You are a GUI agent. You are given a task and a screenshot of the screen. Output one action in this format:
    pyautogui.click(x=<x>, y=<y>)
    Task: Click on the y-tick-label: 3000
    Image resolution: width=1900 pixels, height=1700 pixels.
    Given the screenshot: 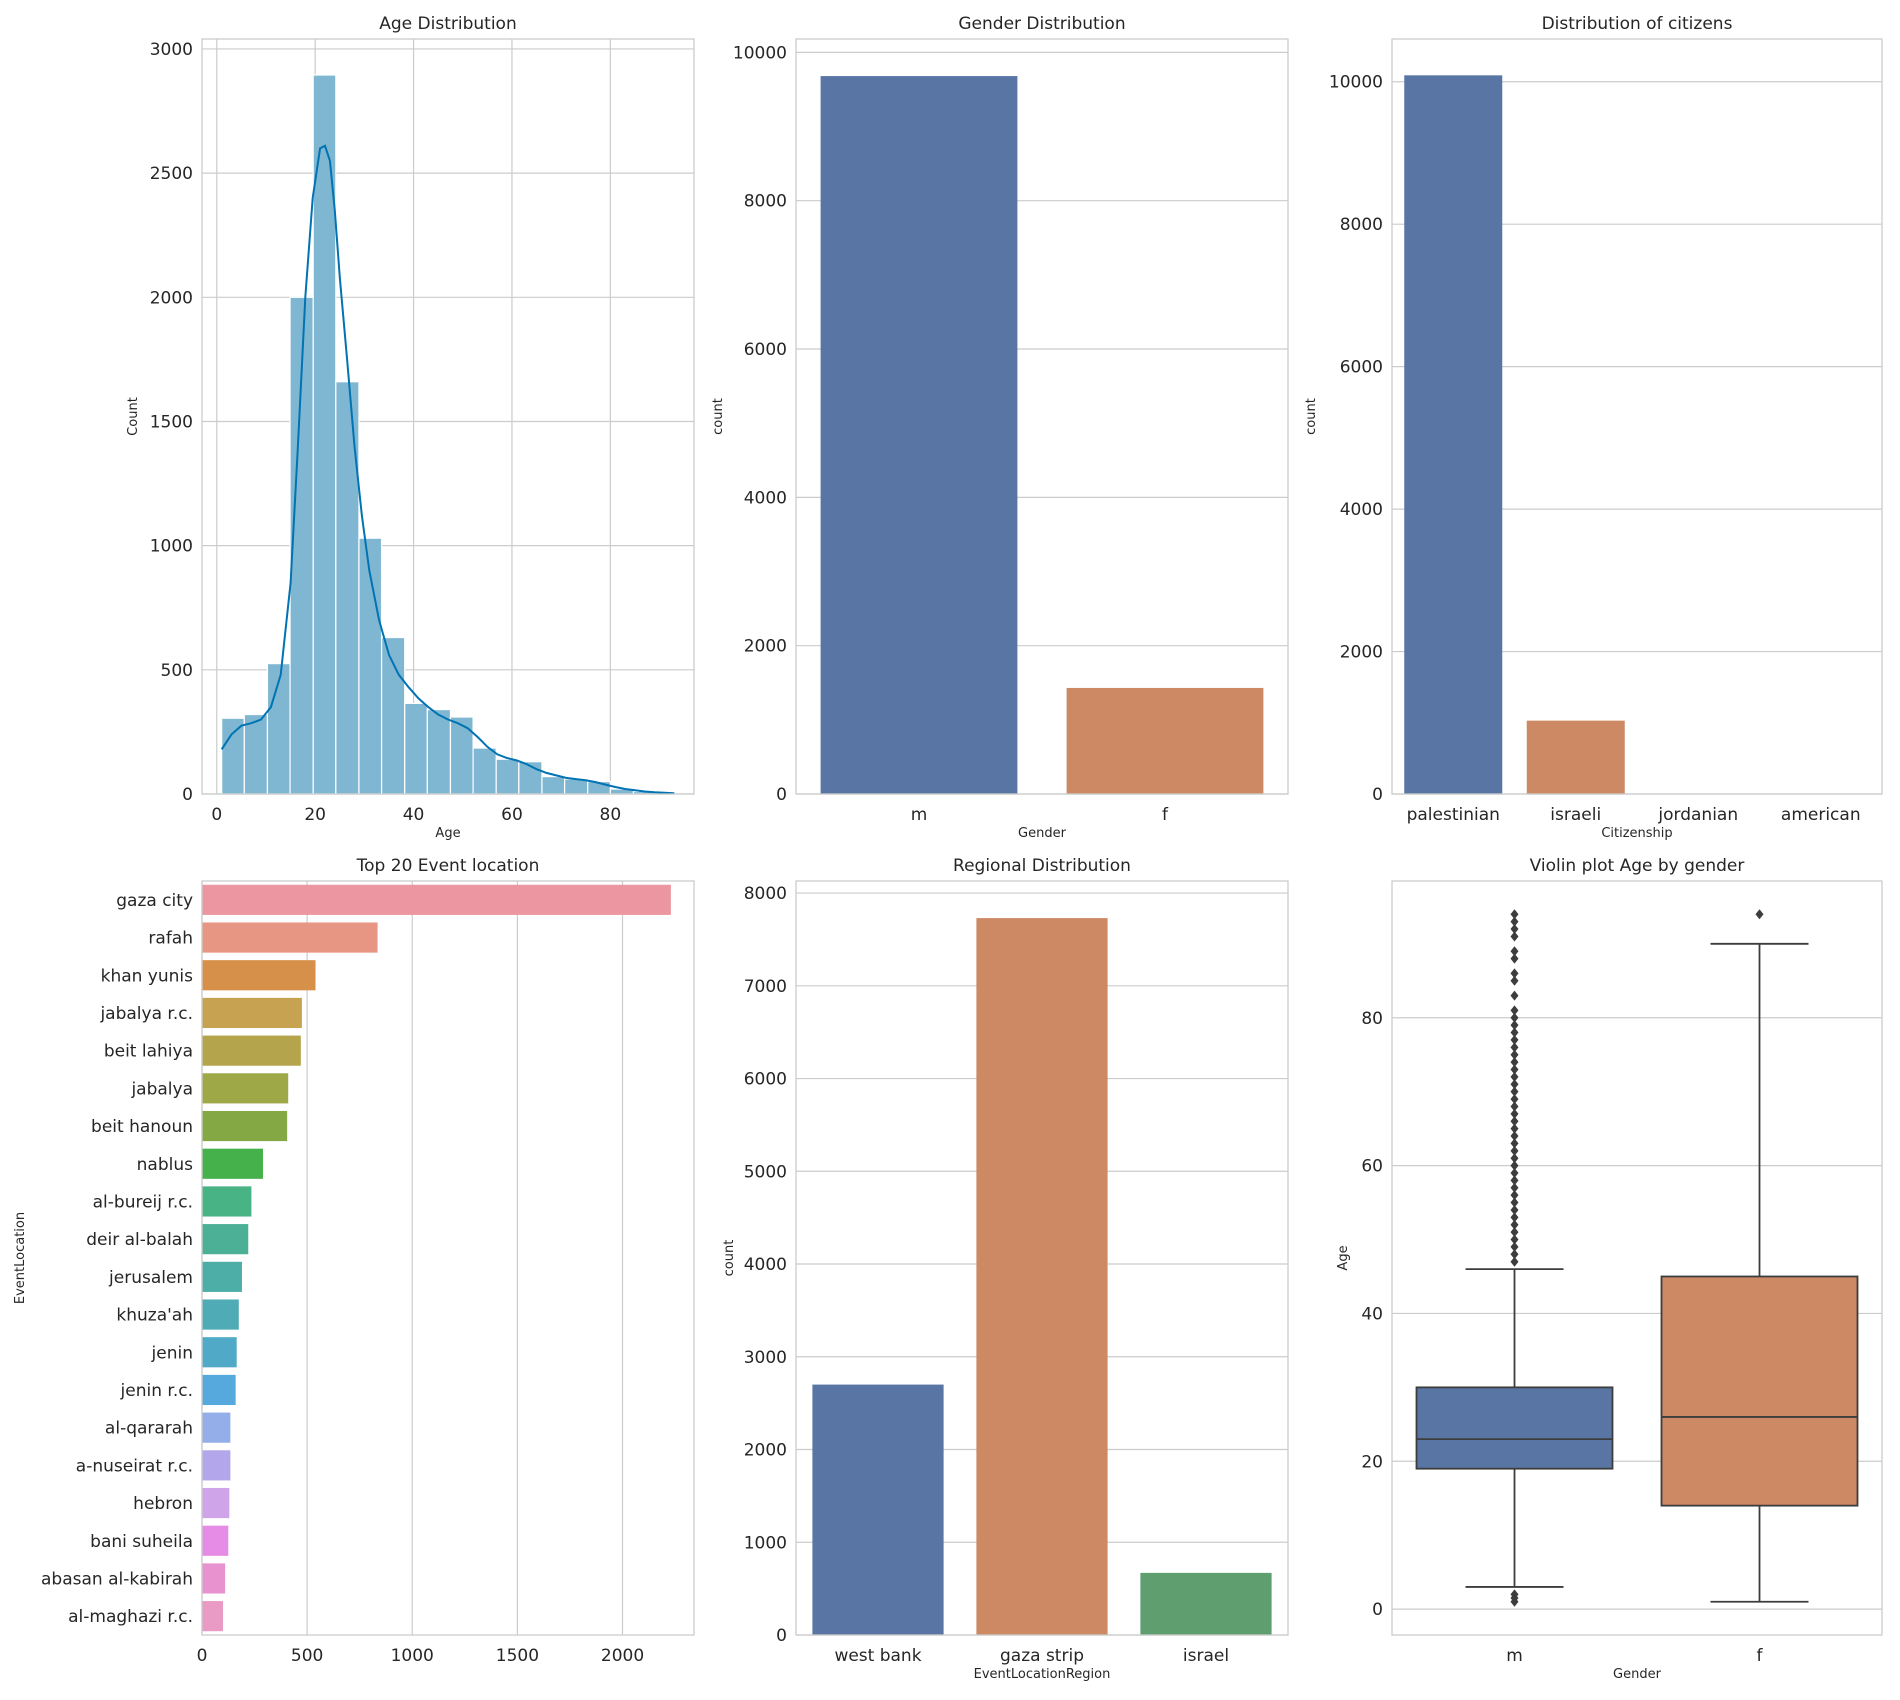 What is the action you would take?
    pyautogui.click(x=171, y=50)
    